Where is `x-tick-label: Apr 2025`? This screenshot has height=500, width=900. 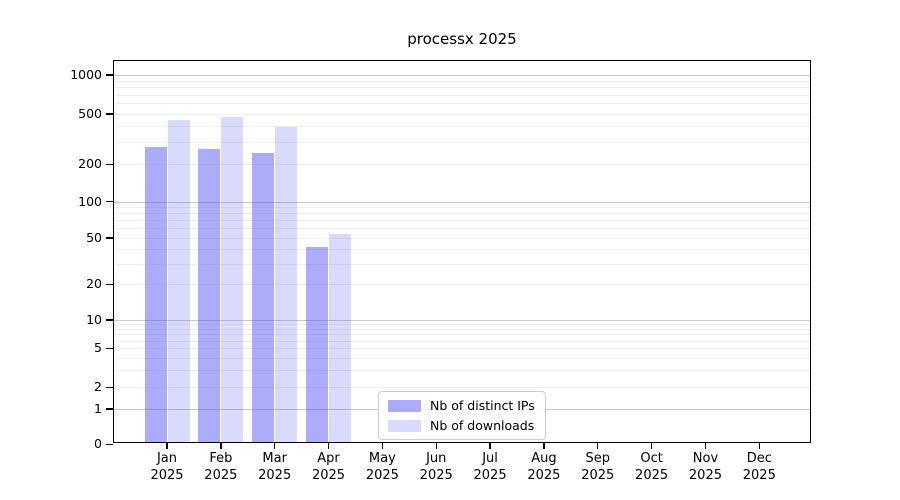 x-tick-label: Apr 2025 is located at coordinates (328, 467).